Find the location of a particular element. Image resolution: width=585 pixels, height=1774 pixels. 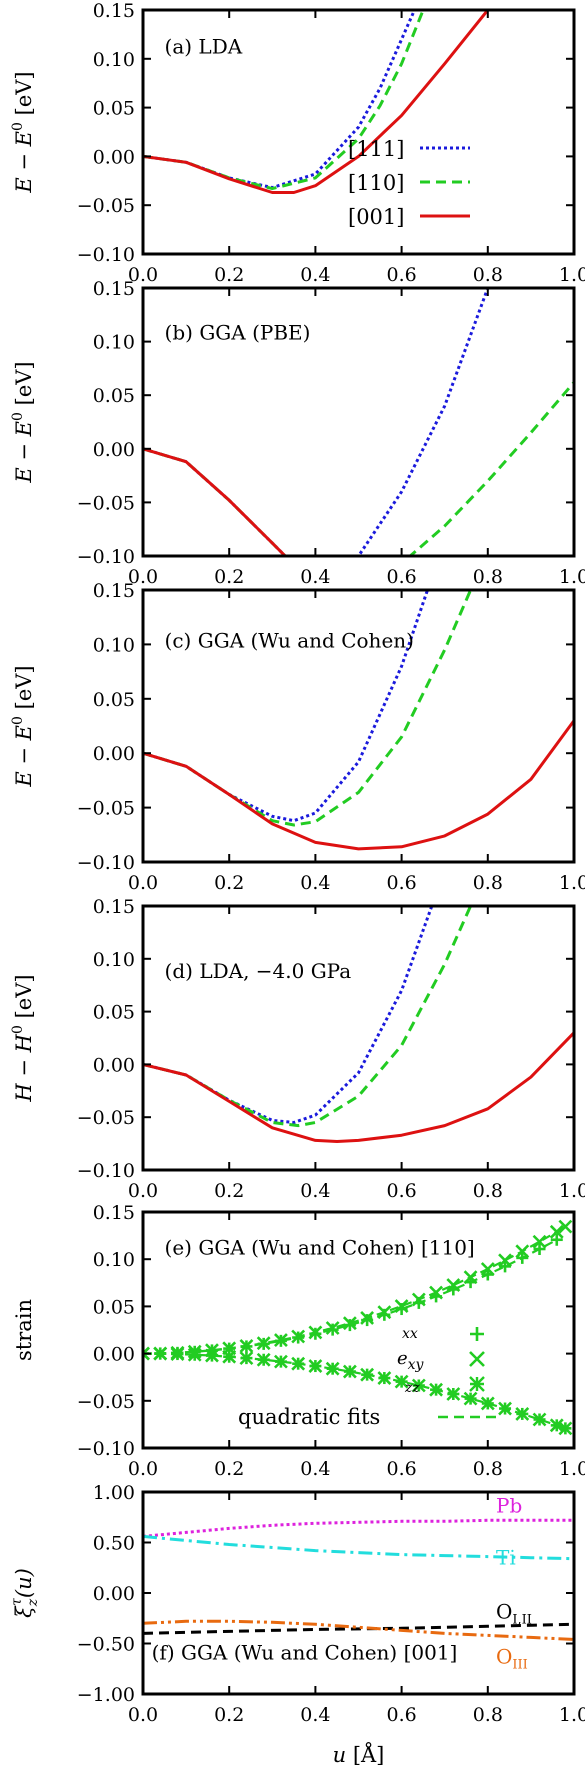

legend: xx exy zz quadratic fits is located at coordinates (367, 1377).